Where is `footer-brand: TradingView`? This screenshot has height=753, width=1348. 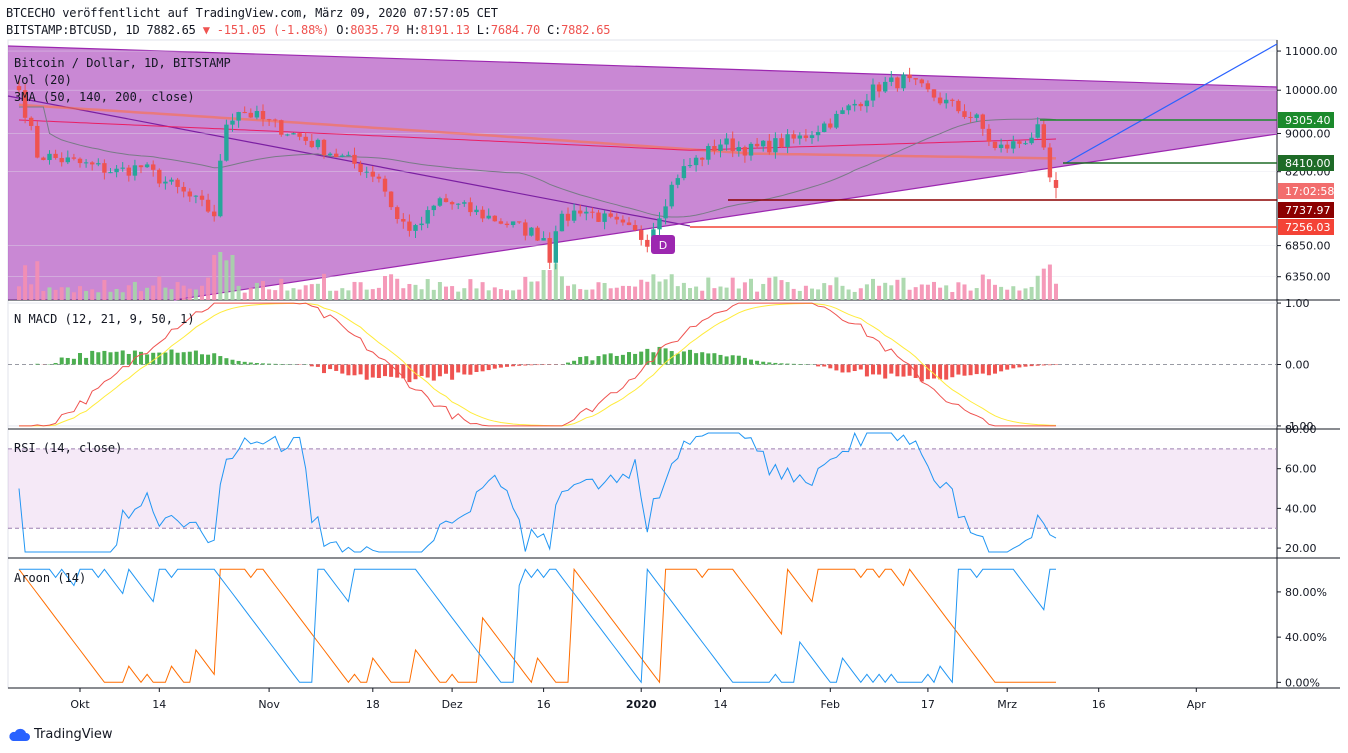 footer-brand: TradingView is located at coordinates (60, 734).